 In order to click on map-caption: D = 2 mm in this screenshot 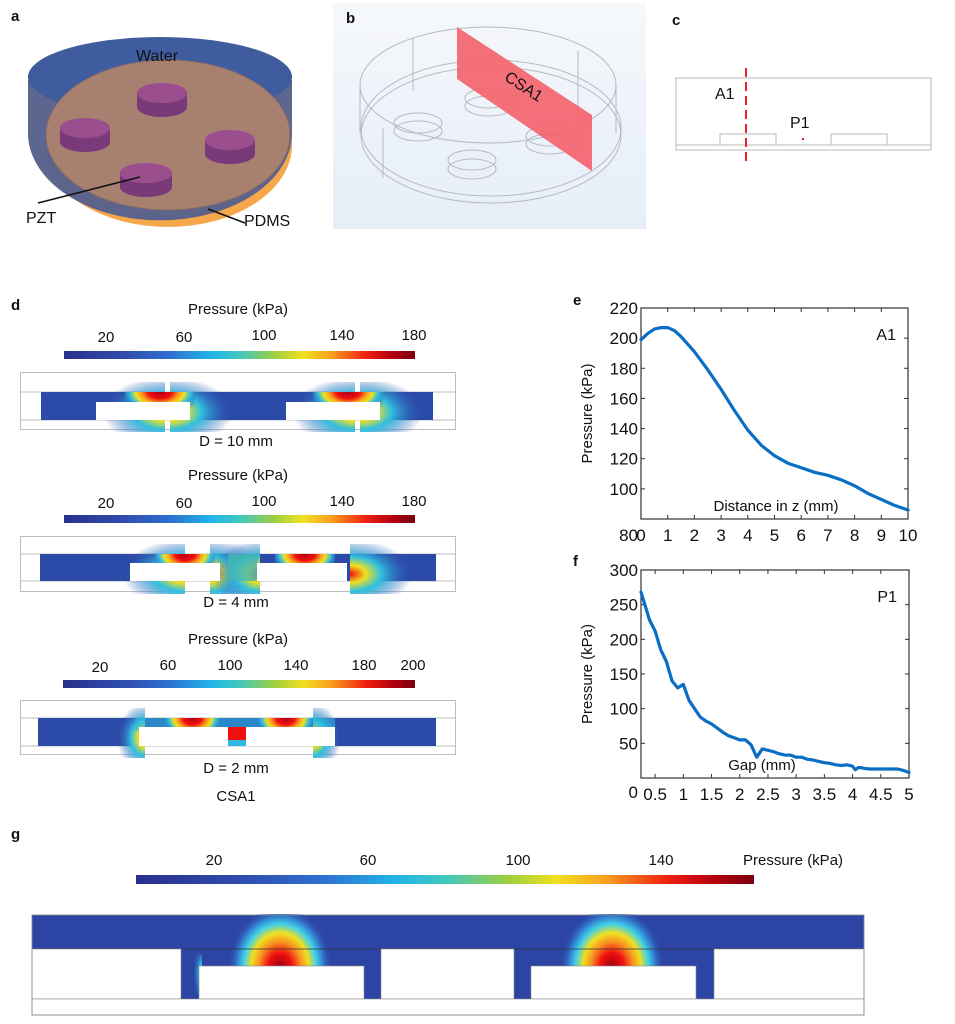, I will do `click(236, 768)`.